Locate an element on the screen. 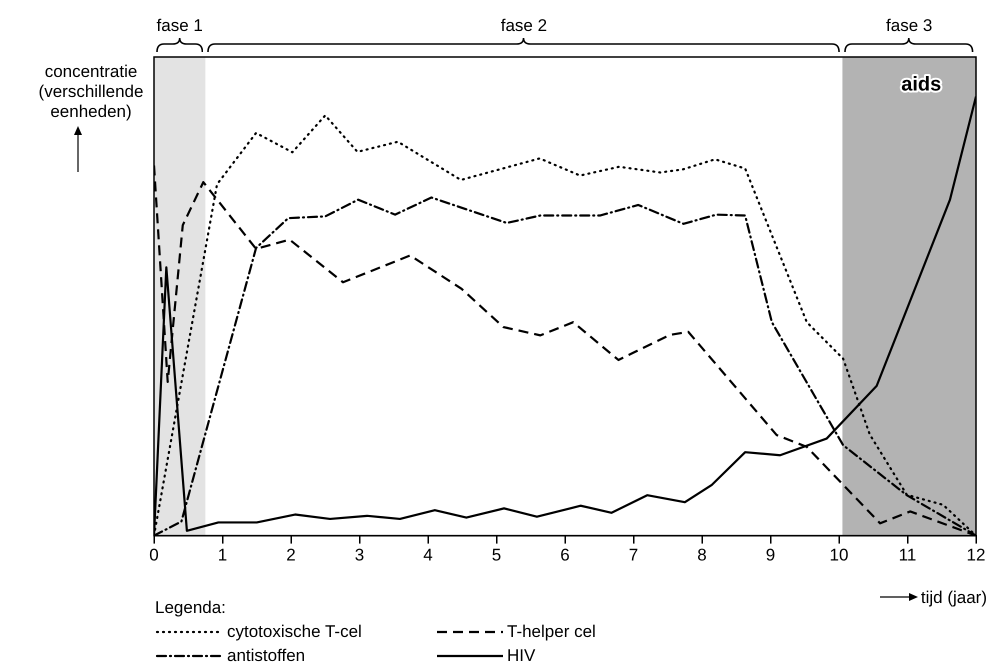  text: fase 2 is located at coordinates (524, 26).